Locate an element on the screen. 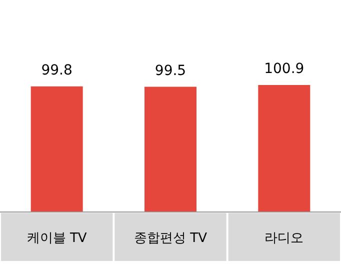 The height and width of the screenshot is (264, 341). data-label: 99.8 is located at coordinates (56, 70).